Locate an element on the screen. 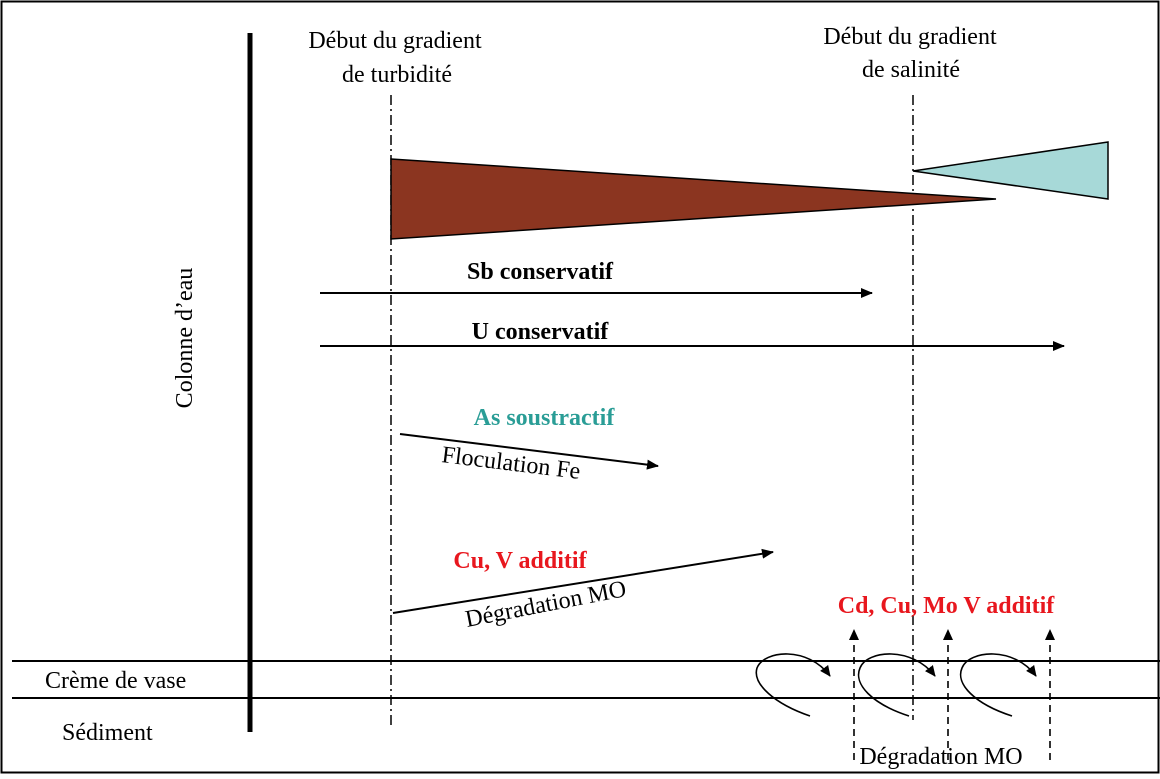 Image resolution: width=1160 pixels, height=779 pixels. u-conservative-label: U conservatif is located at coordinates (541, 332).